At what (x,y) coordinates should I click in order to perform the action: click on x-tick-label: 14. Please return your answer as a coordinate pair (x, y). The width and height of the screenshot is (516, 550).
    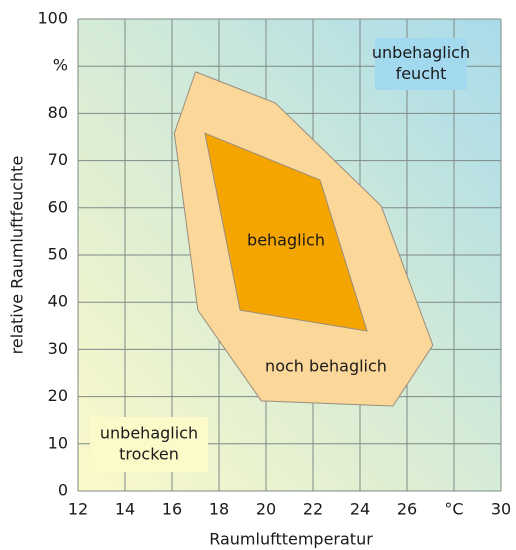
    Looking at the image, I should click on (125, 509).